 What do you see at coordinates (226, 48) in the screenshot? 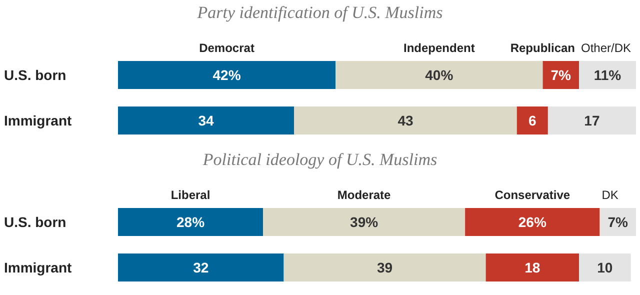
I see `series-label: Democrat` at bounding box center [226, 48].